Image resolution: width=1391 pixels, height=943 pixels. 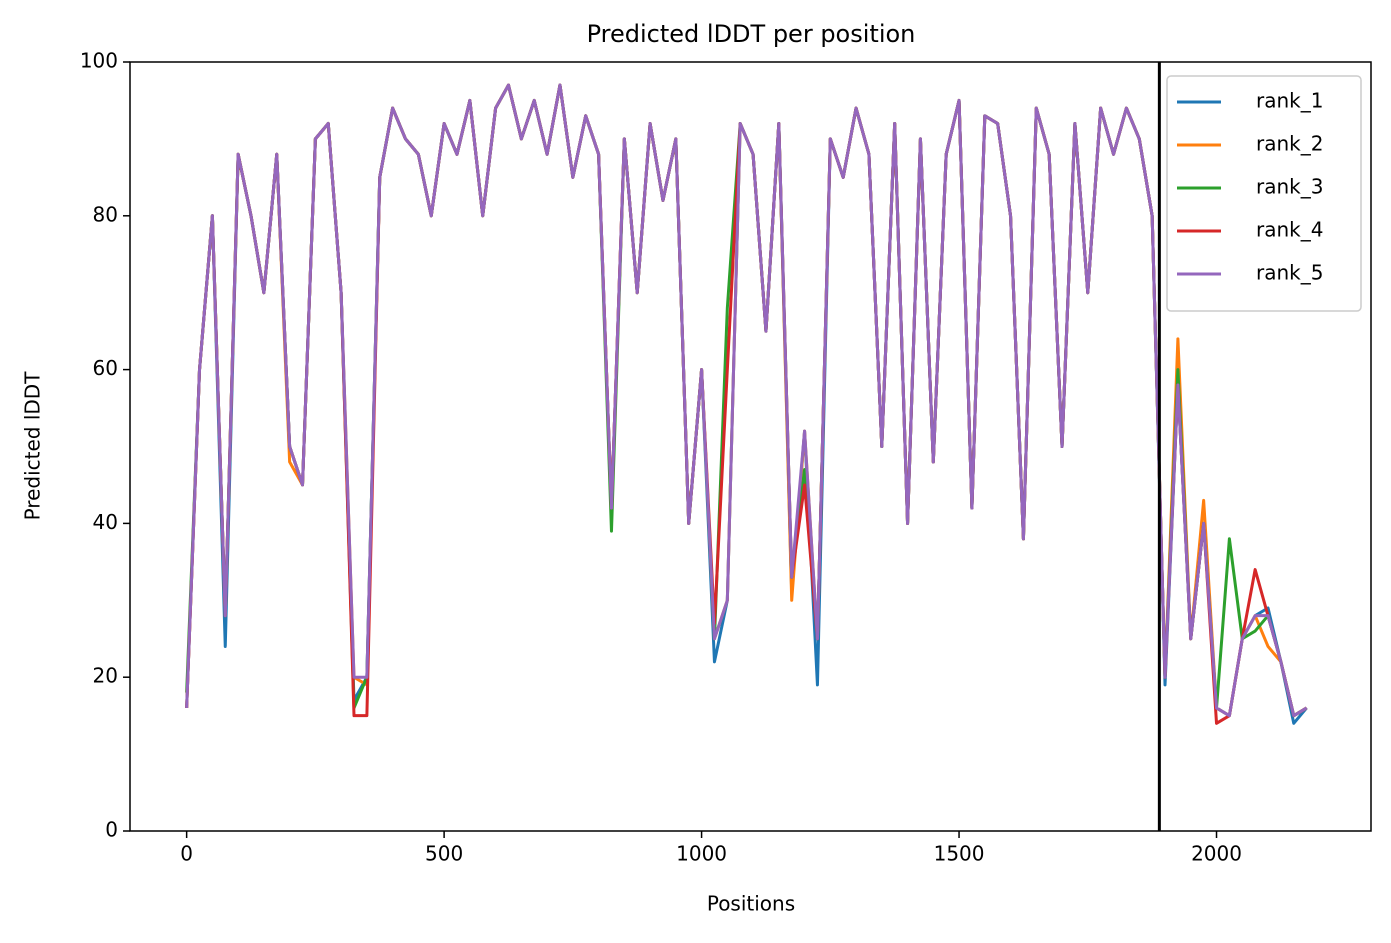 I want to click on y-tick-label: 100, so click(x=99, y=61).